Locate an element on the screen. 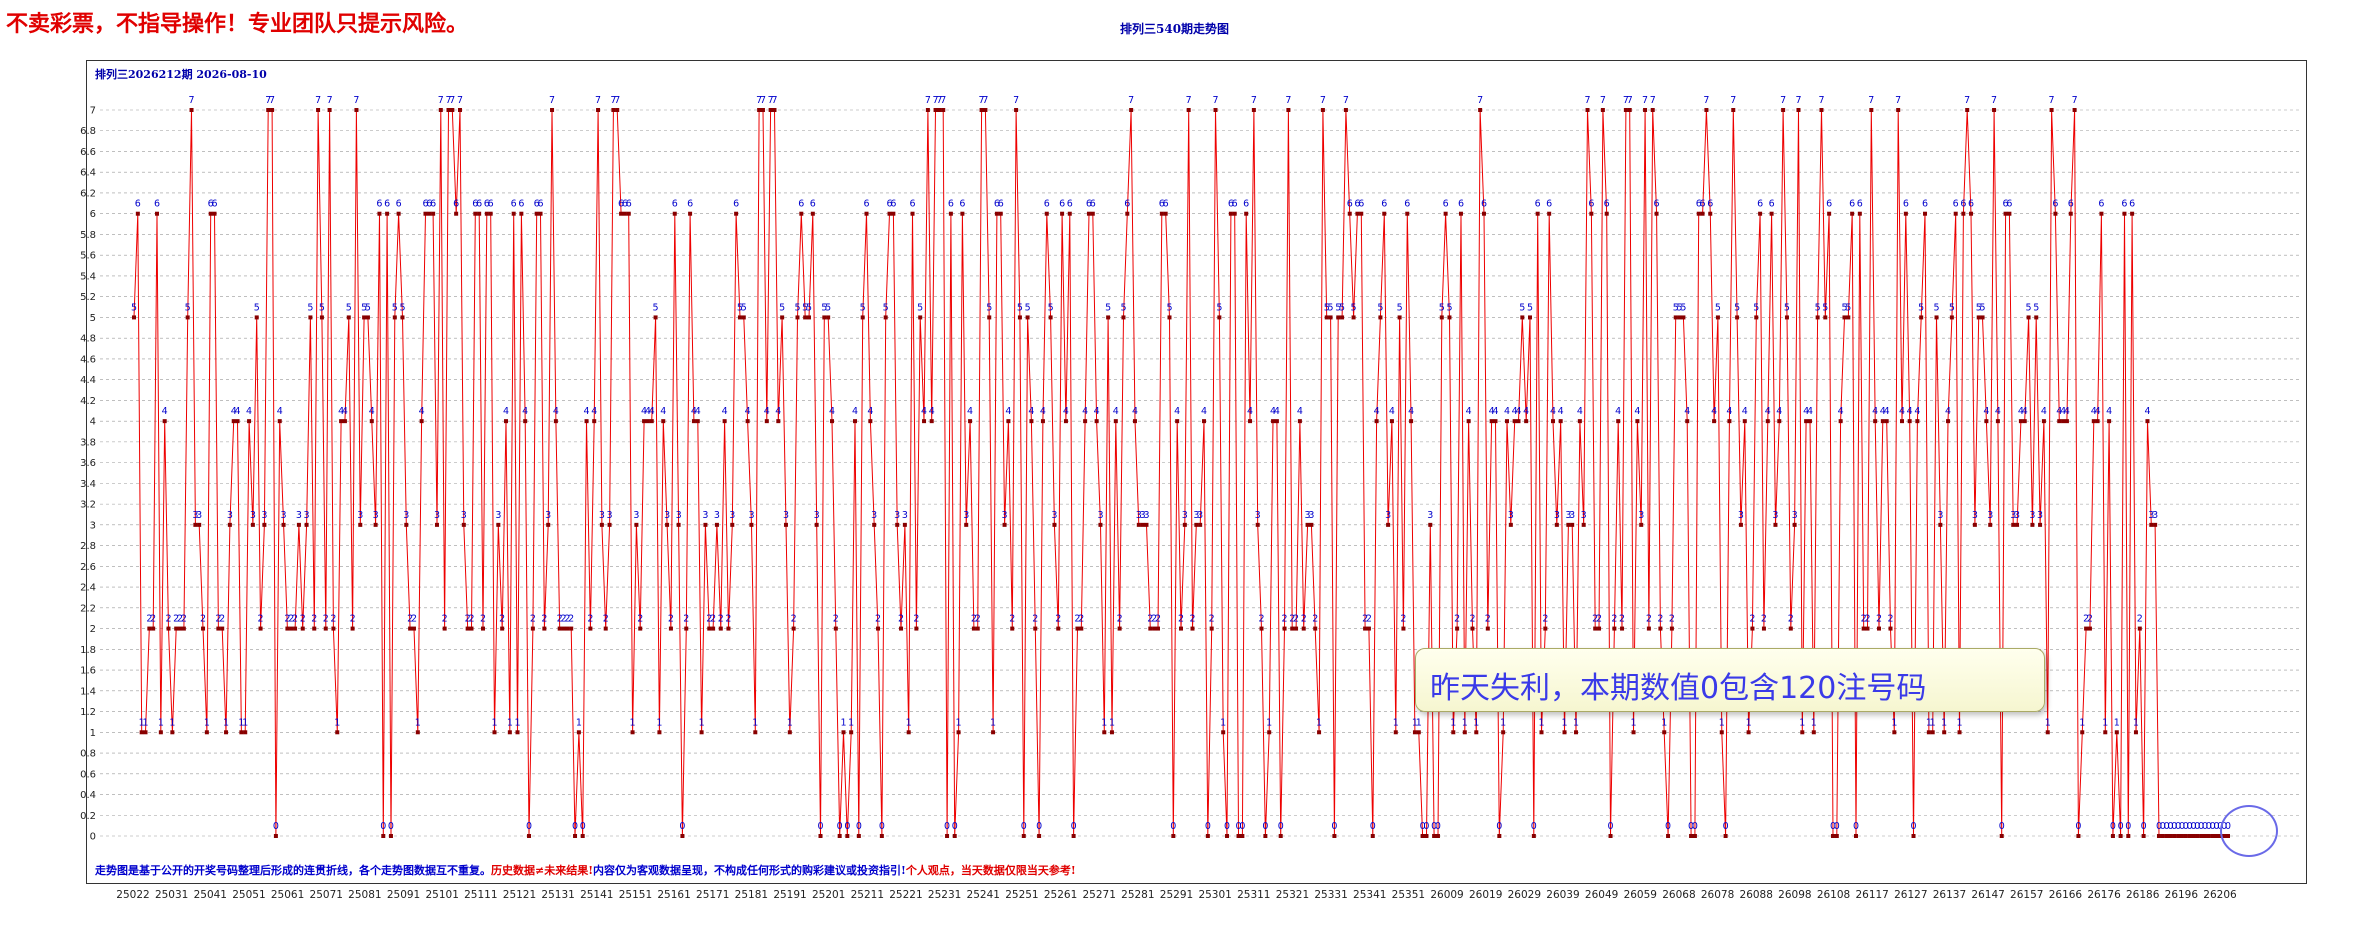 This screenshot has width=2354, height=926. y-tick-label: 5 is located at coordinates (93, 318).